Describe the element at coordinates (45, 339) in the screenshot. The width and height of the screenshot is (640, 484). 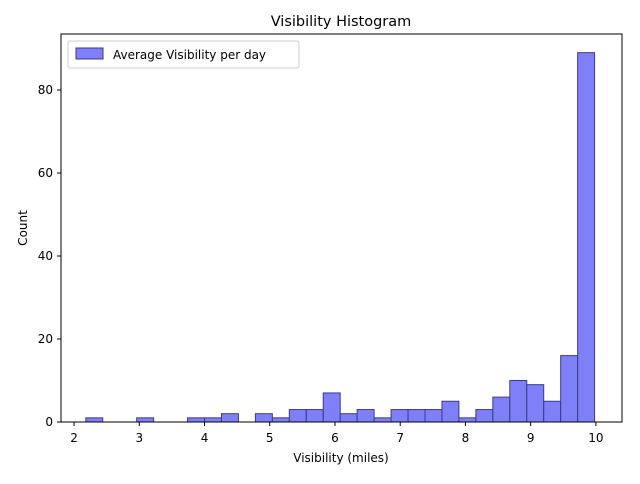
I see `y-tick-label: 20` at that location.